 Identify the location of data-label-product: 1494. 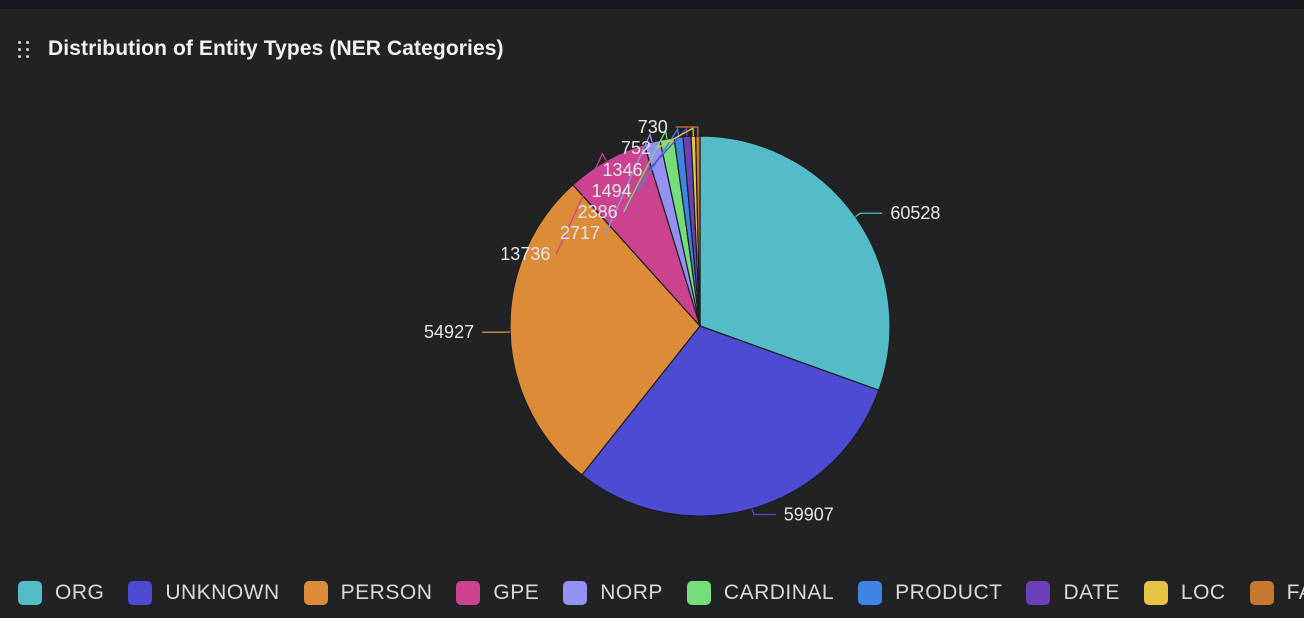
(612, 191).